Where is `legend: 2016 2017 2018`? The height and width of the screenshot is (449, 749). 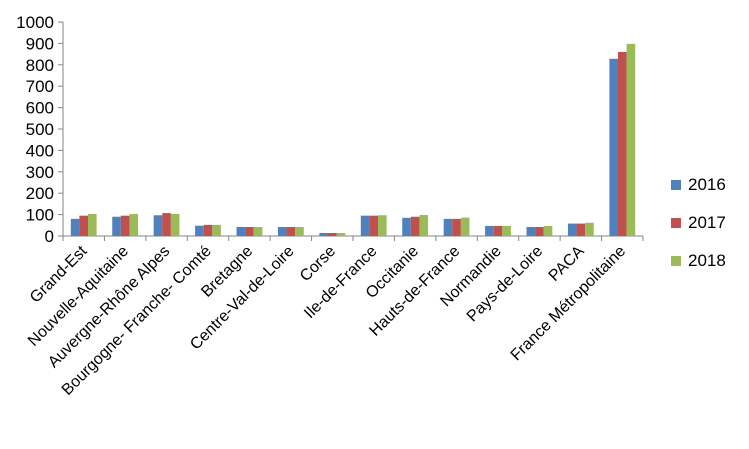
legend: 2016 2017 2018 is located at coordinates (698, 222).